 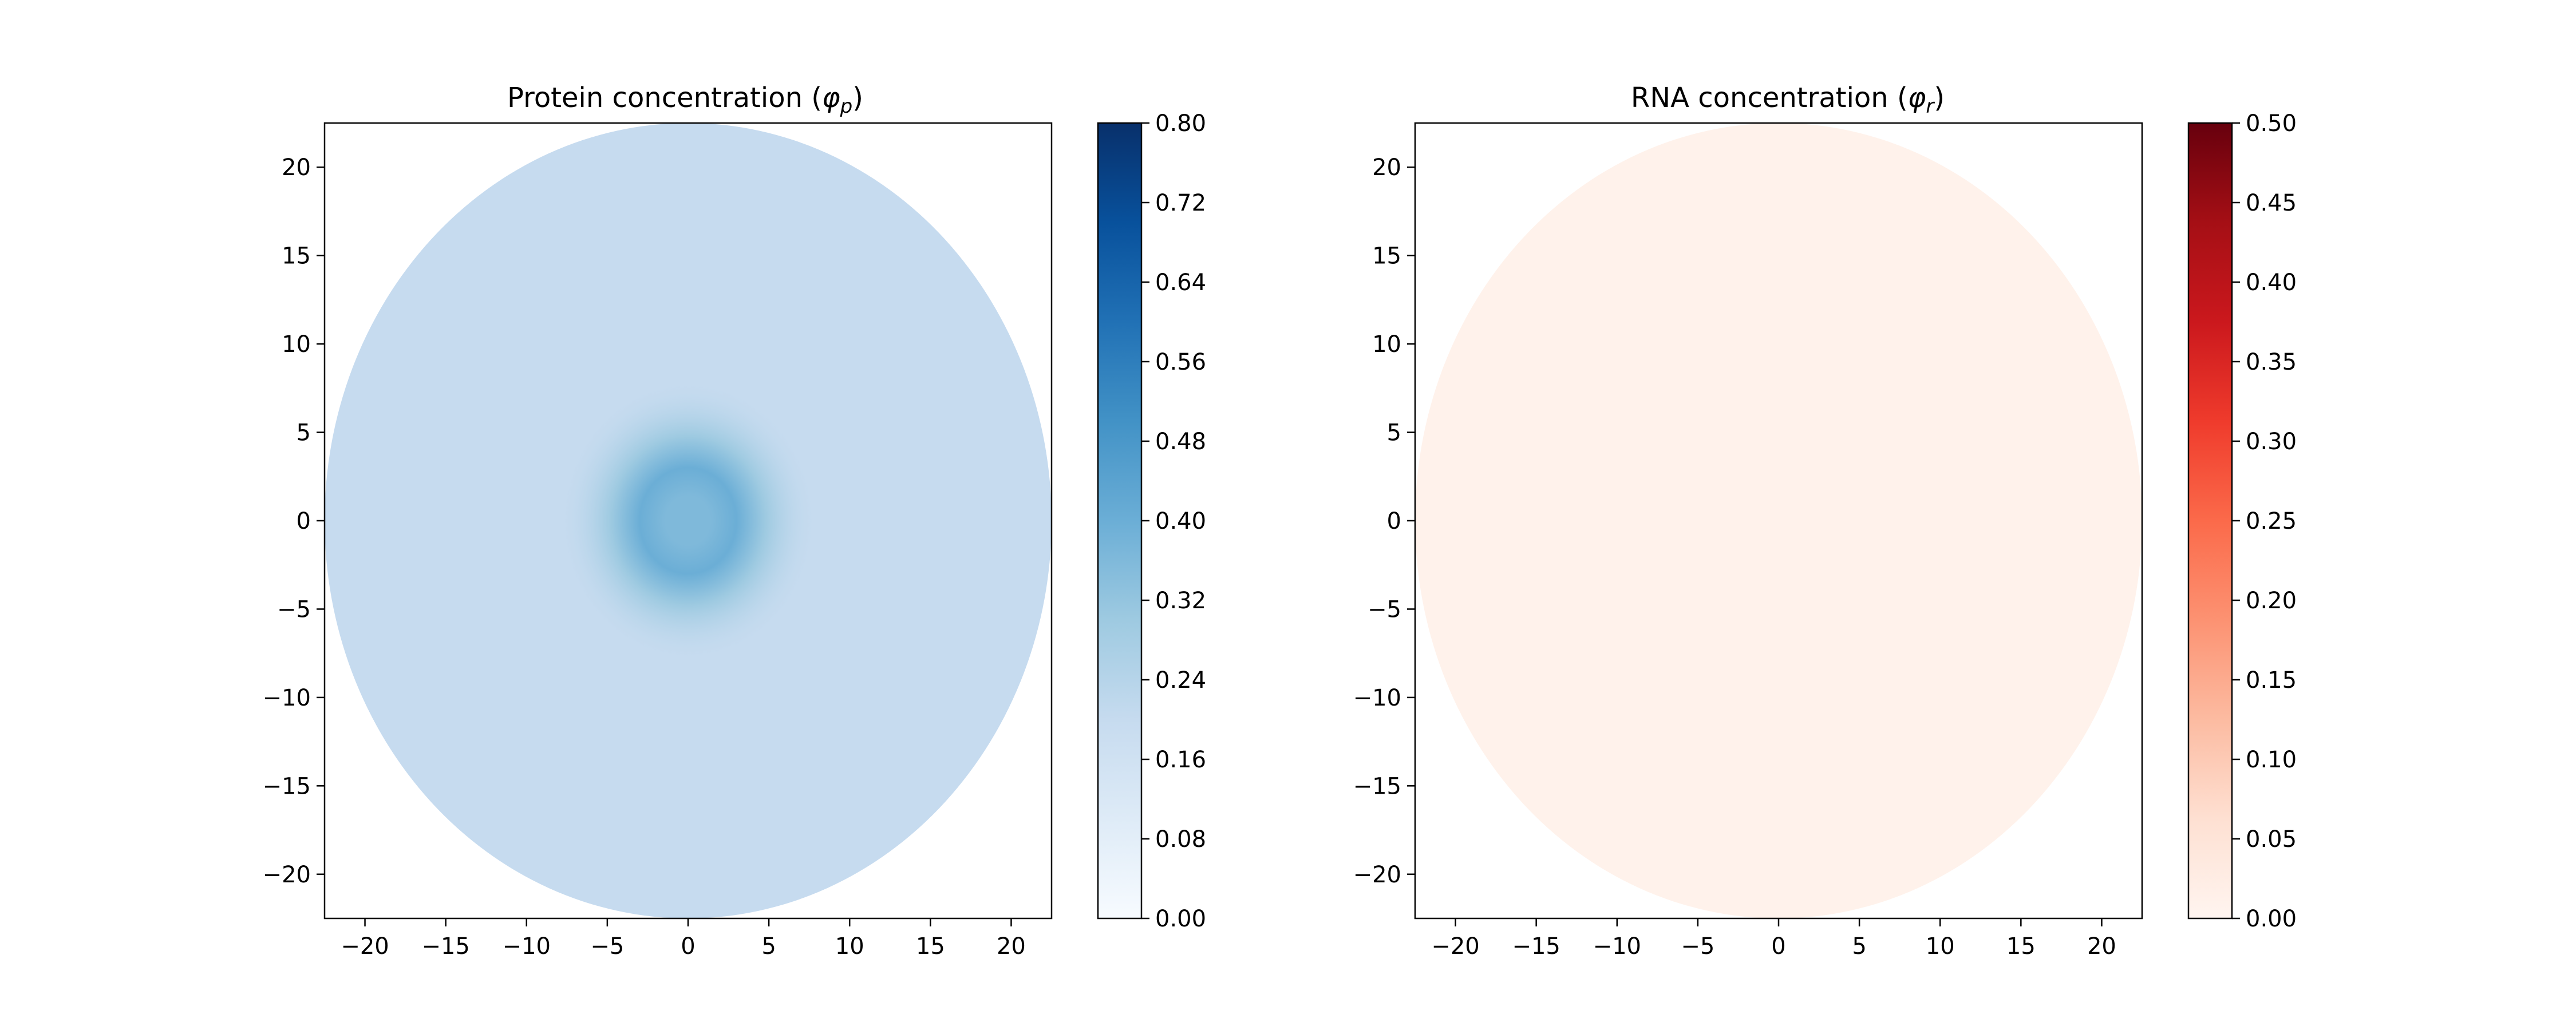 I want to click on protein-colorbar-tick-label: 0.08, so click(x=1180, y=839).